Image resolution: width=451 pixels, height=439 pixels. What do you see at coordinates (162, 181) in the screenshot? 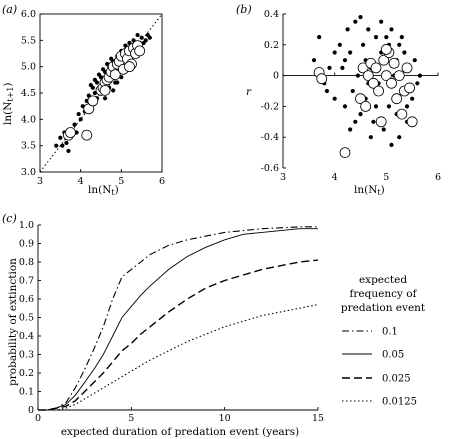
I see `panel-a-xtick-label: 6` at bounding box center [162, 181].